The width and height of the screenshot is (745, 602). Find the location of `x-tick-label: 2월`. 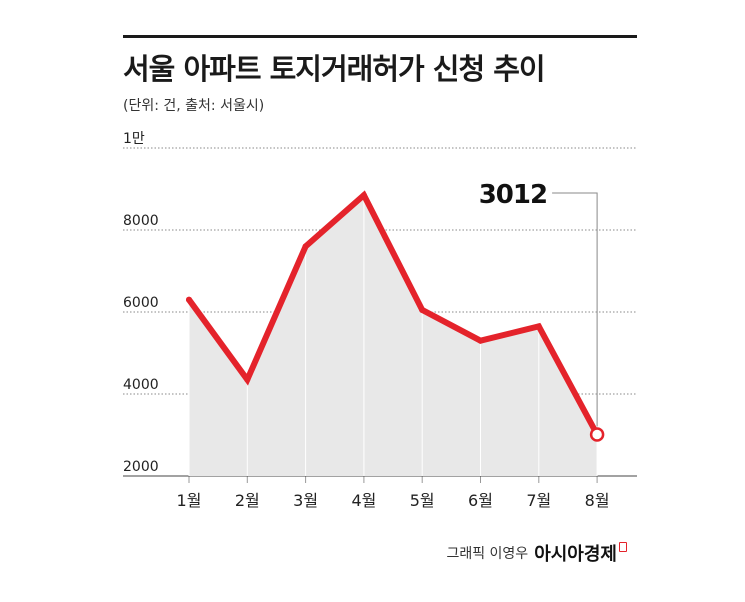

x-tick-label: 2월 is located at coordinates (247, 500).